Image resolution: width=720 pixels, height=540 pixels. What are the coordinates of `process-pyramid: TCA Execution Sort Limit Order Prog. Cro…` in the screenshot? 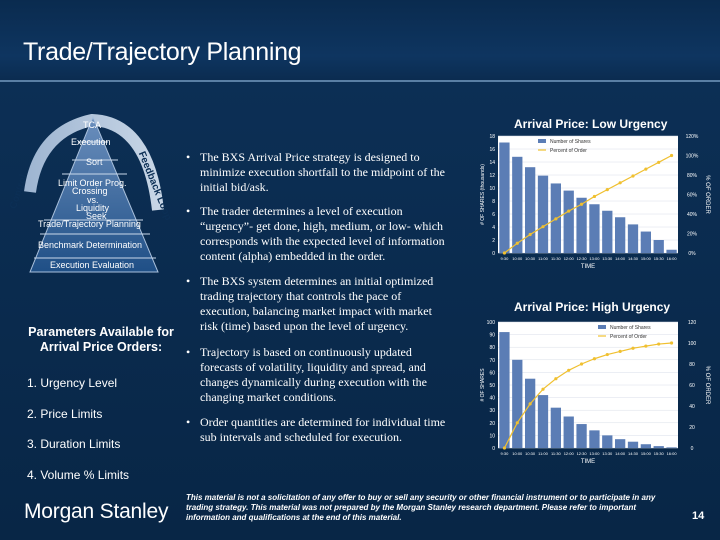 It's located at (100, 227).